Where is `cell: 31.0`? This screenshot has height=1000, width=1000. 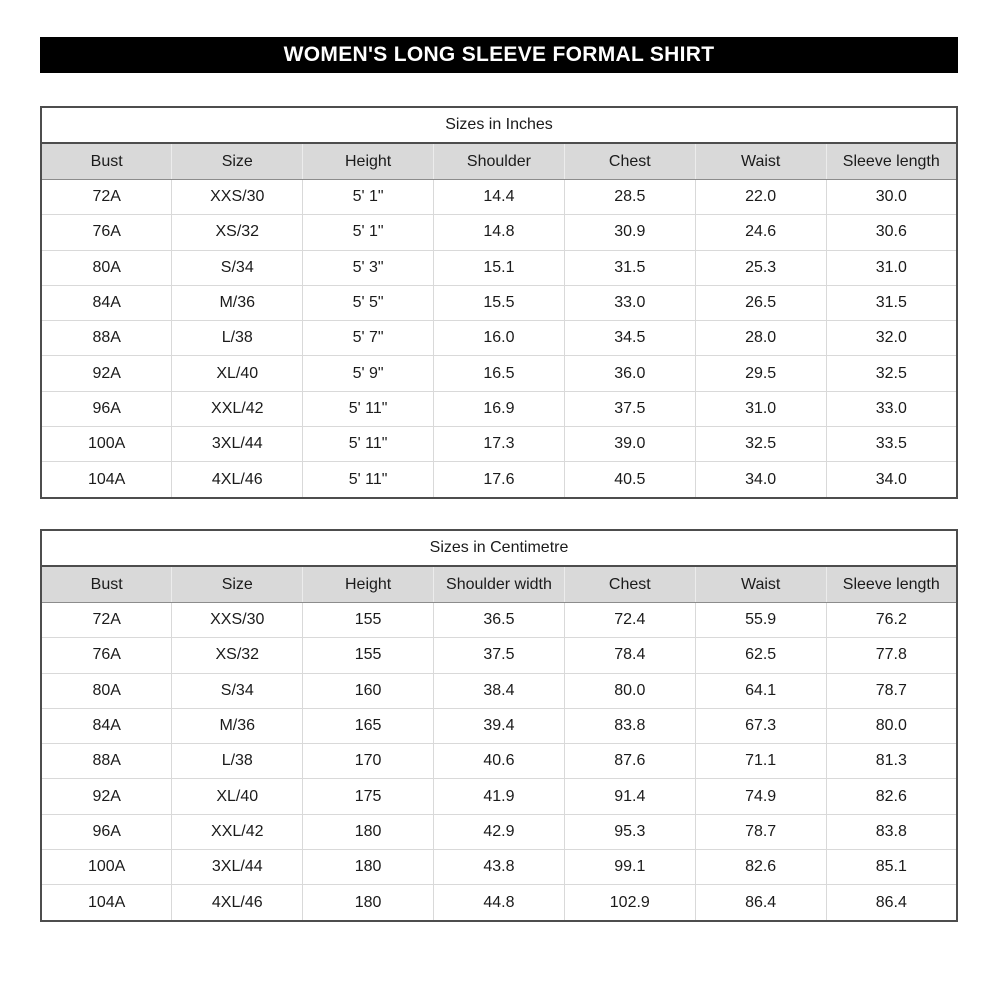 cell: 31.0 is located at coordinates (891, 267).